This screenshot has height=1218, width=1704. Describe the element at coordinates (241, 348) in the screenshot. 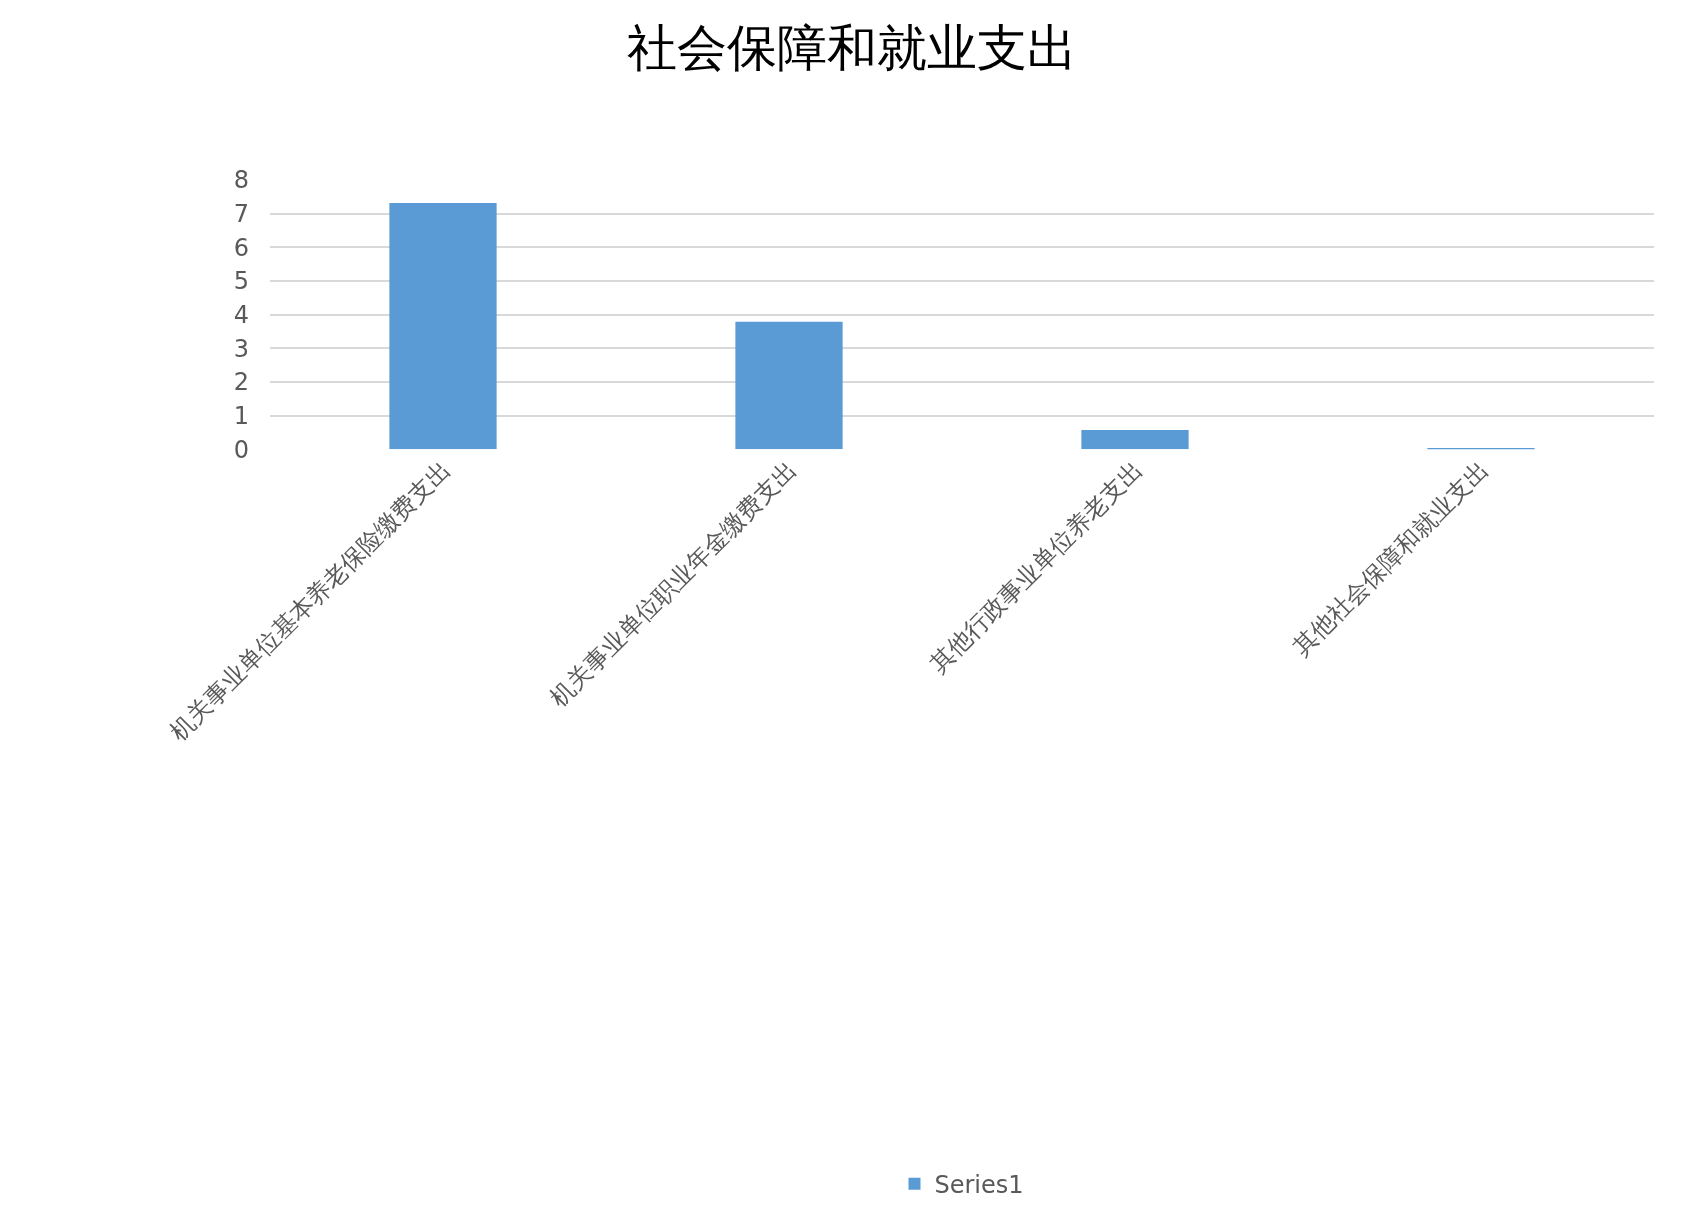

I see `y-tick-label: 3` at that location.